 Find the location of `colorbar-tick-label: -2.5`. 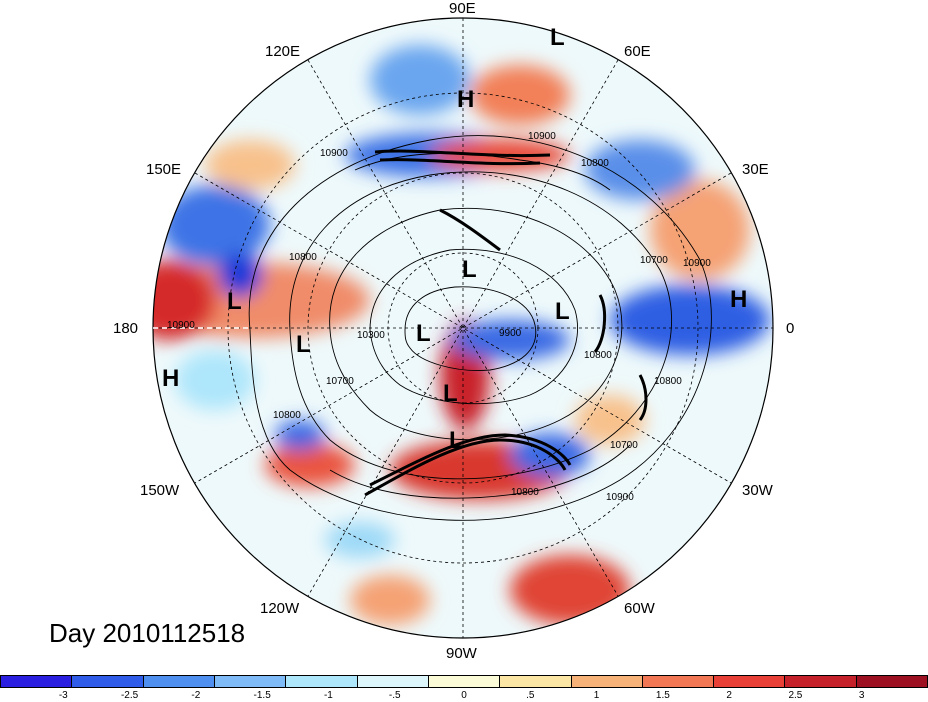

colorbar-tick-label: -2.5 is located at coordinates (129, 695).